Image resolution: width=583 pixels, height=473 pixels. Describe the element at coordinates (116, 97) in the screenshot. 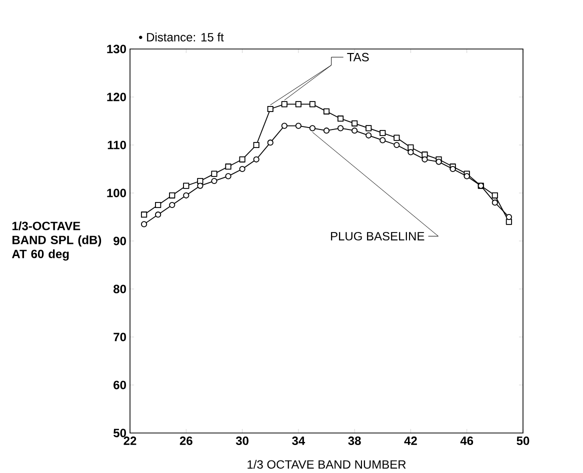

I see `y-tick-label: 120` at that location.